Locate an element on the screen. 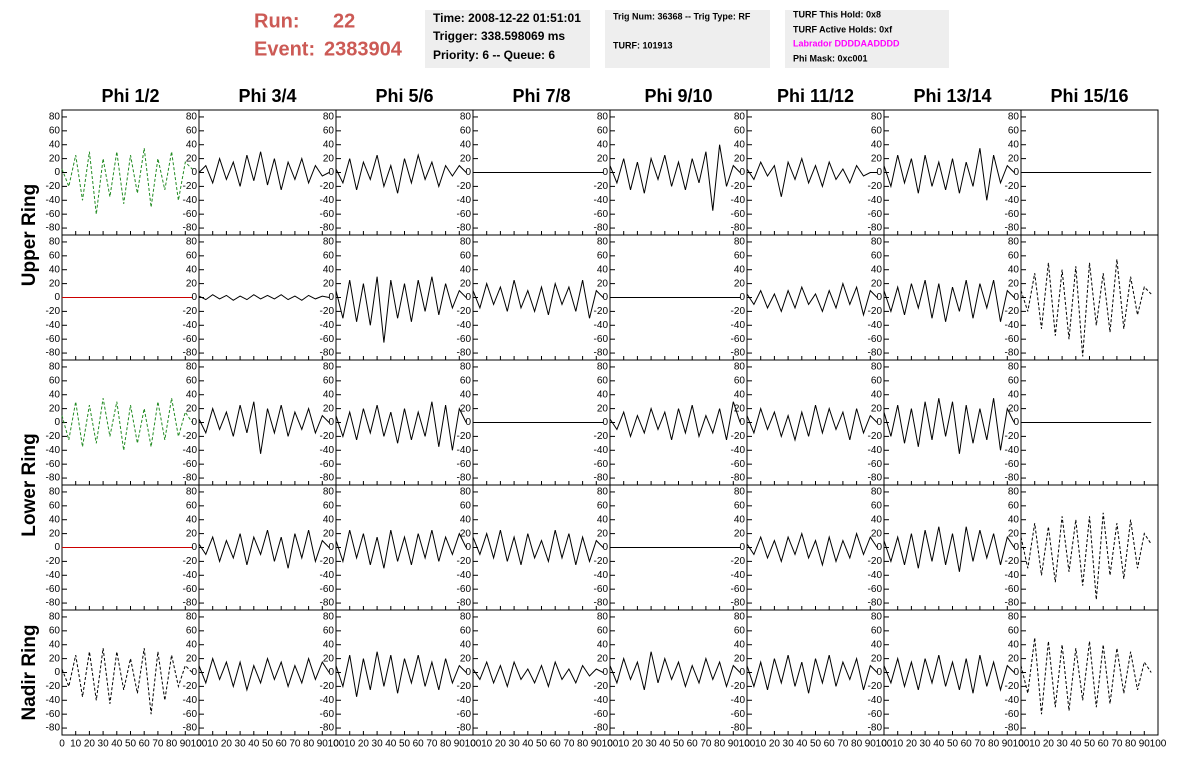 The height and width of the screenshot is (777, 1196). info-box is located at coordinates (867, 39).